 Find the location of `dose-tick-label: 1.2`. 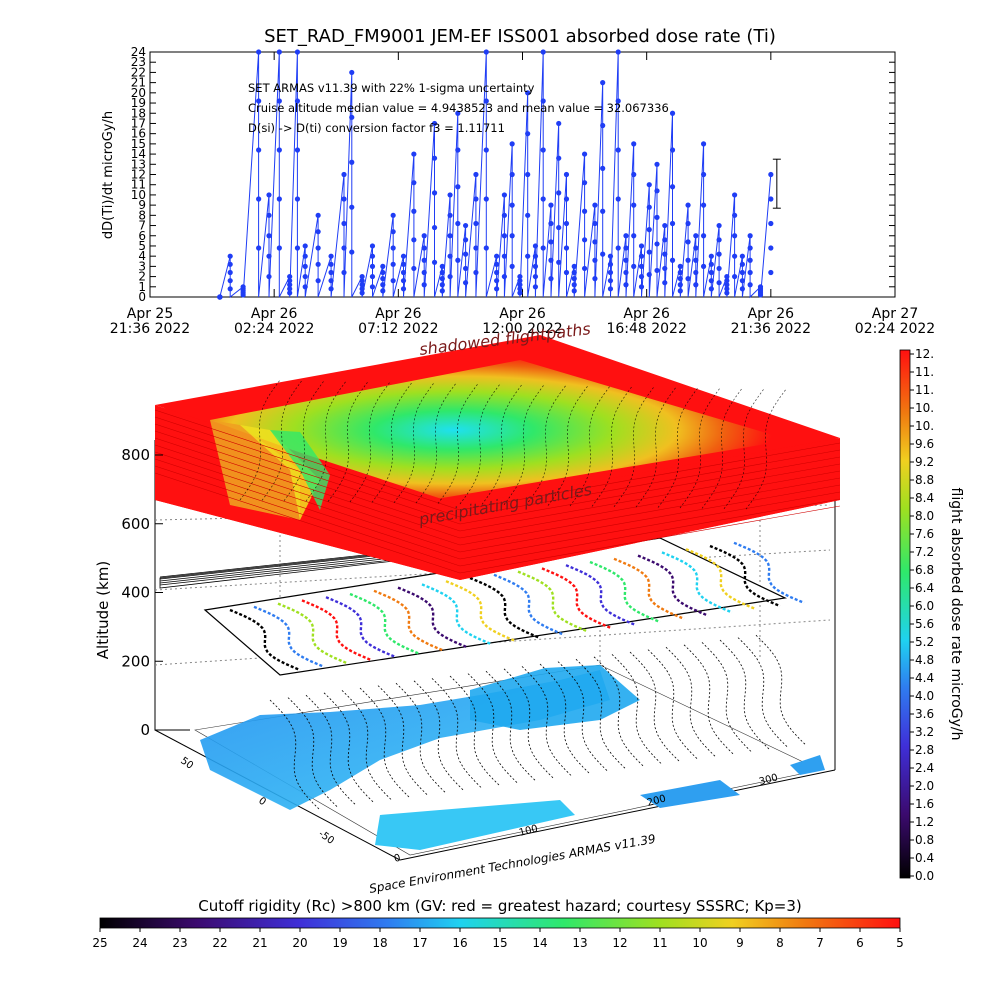

dose-tick-label: 1.2 is located at coordinates (924, 822).